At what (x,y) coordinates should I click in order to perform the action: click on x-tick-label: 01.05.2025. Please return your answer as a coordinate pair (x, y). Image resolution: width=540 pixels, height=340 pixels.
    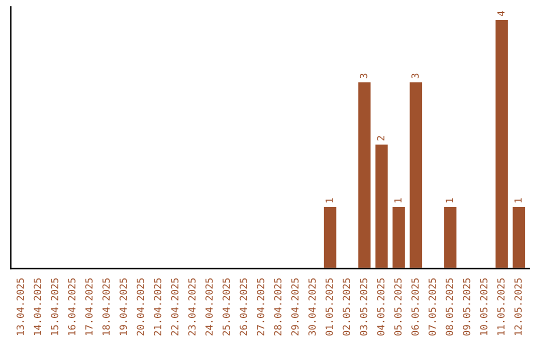
    Looking at the image, I should click on (329, 307).